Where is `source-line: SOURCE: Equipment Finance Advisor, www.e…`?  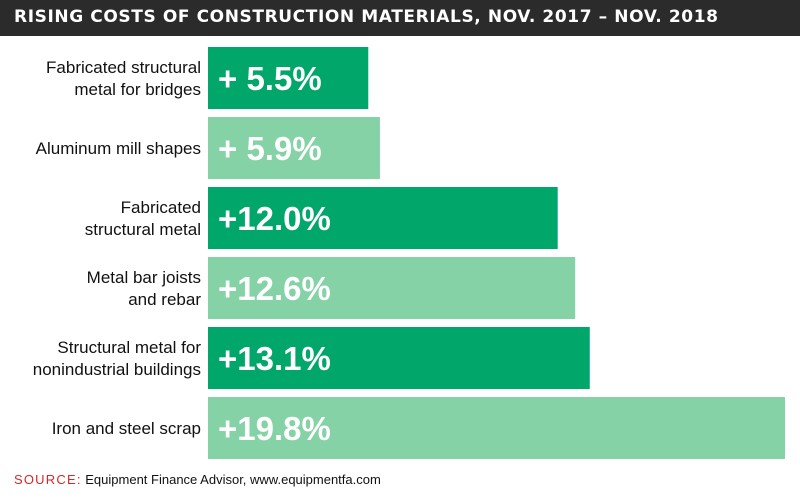 source-line: SOURCE: Equipment Finance Advisor, www.e… is located at coordinates (197, 479).